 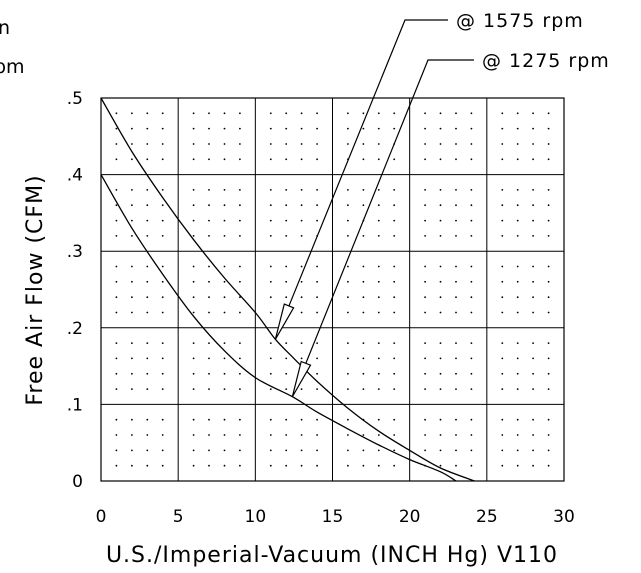 What do you see at coordinates (12, 67) in the screenshot?
I see `cropped-text-fragment-2: pm` at bounding box center [12, 67].